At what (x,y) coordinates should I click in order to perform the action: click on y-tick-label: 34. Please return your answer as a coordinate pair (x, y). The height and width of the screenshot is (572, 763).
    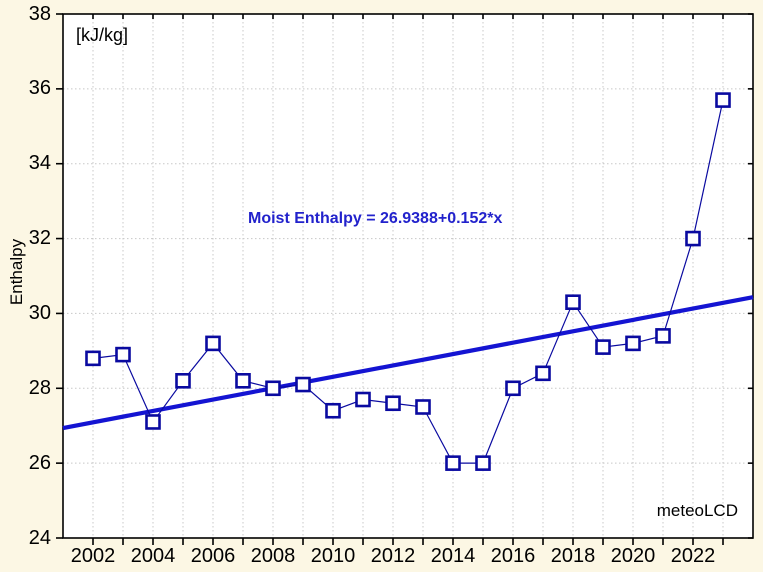
    Looking at the image, I should click on (39, 163).